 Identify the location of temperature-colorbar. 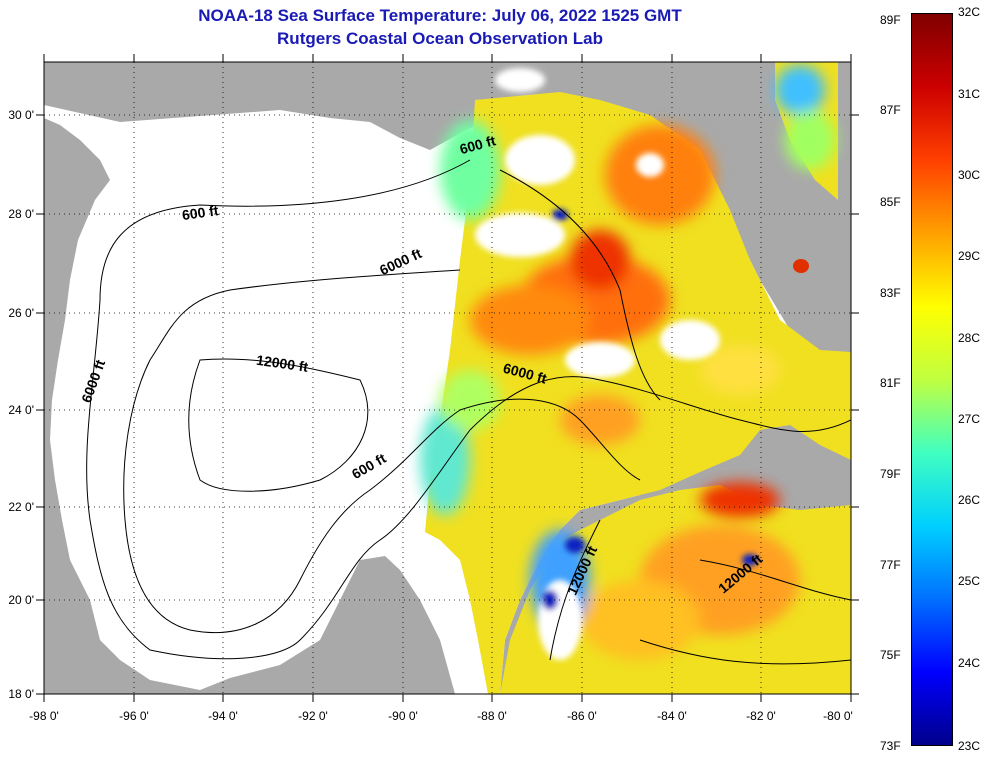
(932, 379).